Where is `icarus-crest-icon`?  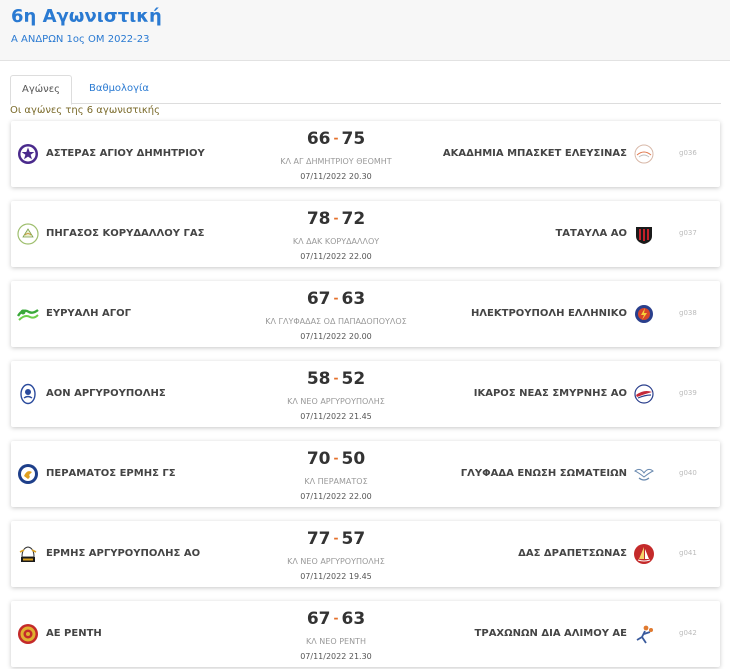 icarus-crest-icon is located at coordinates (644, 394).